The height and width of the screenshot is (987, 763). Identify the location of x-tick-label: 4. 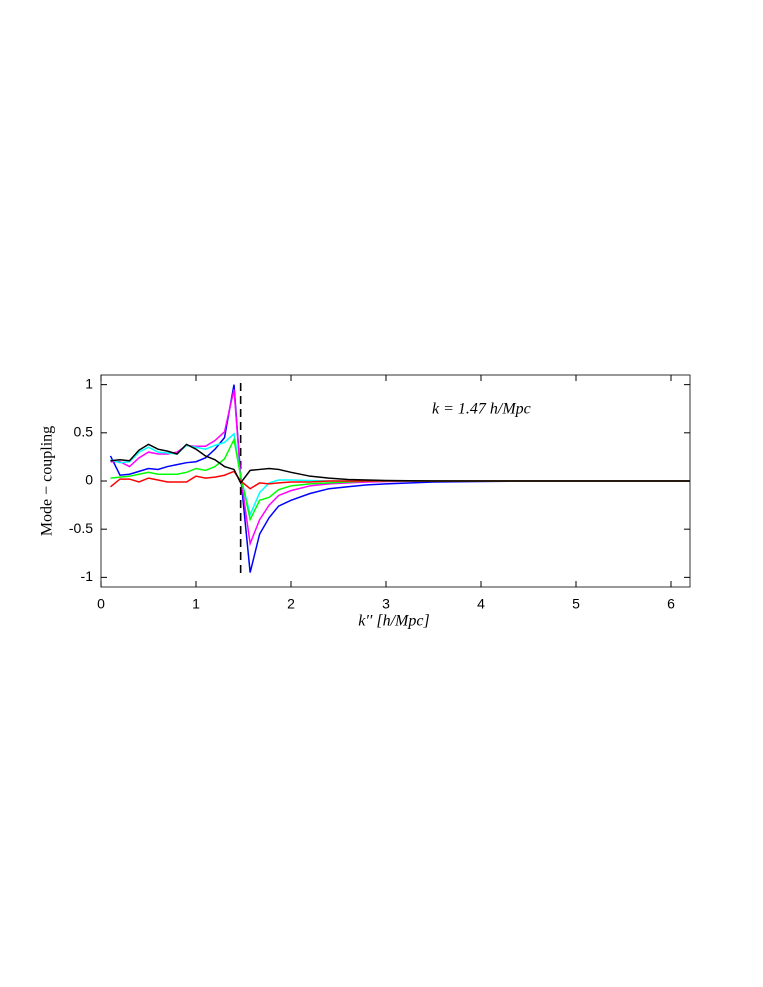
(481, 604).